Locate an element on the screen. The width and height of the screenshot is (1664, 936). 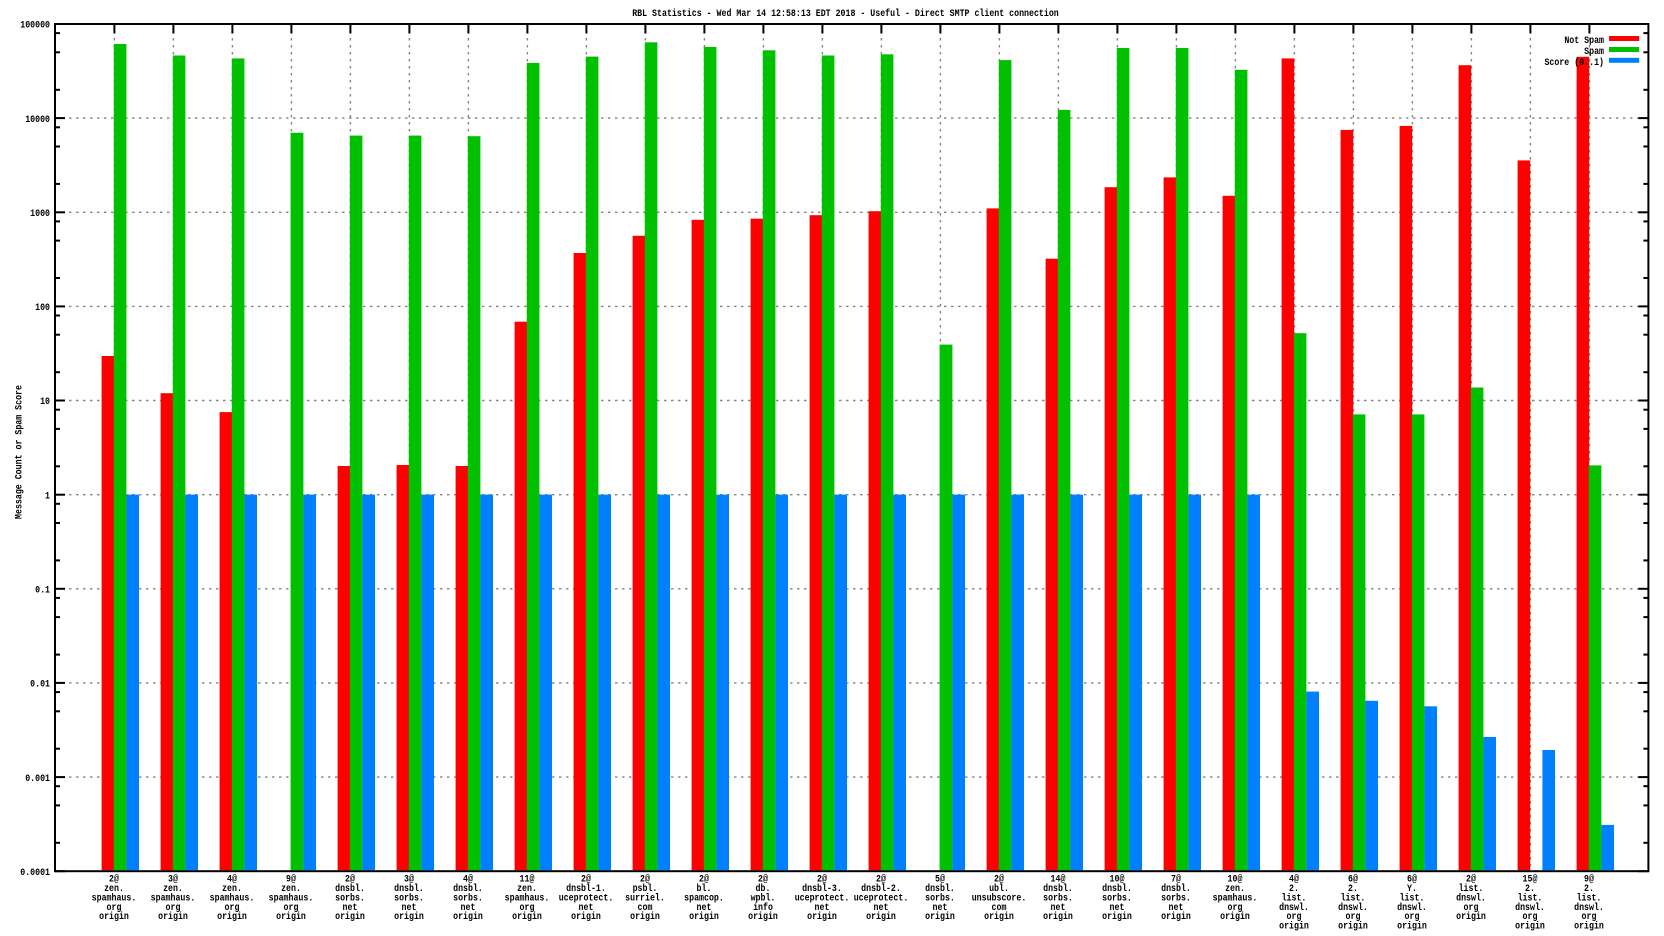
svg-text: 4@ is located at coordinates (1294, 880).